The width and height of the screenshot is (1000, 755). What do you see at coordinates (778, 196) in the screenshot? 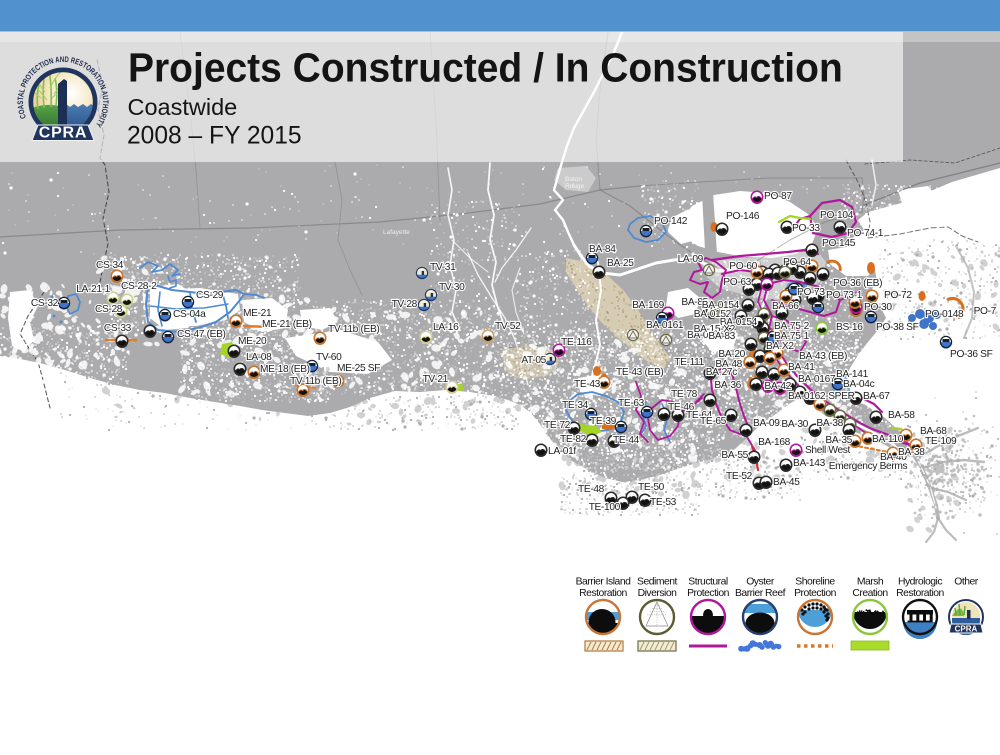
I see `svg-text: PO-87` at bounding box center [778, 196].